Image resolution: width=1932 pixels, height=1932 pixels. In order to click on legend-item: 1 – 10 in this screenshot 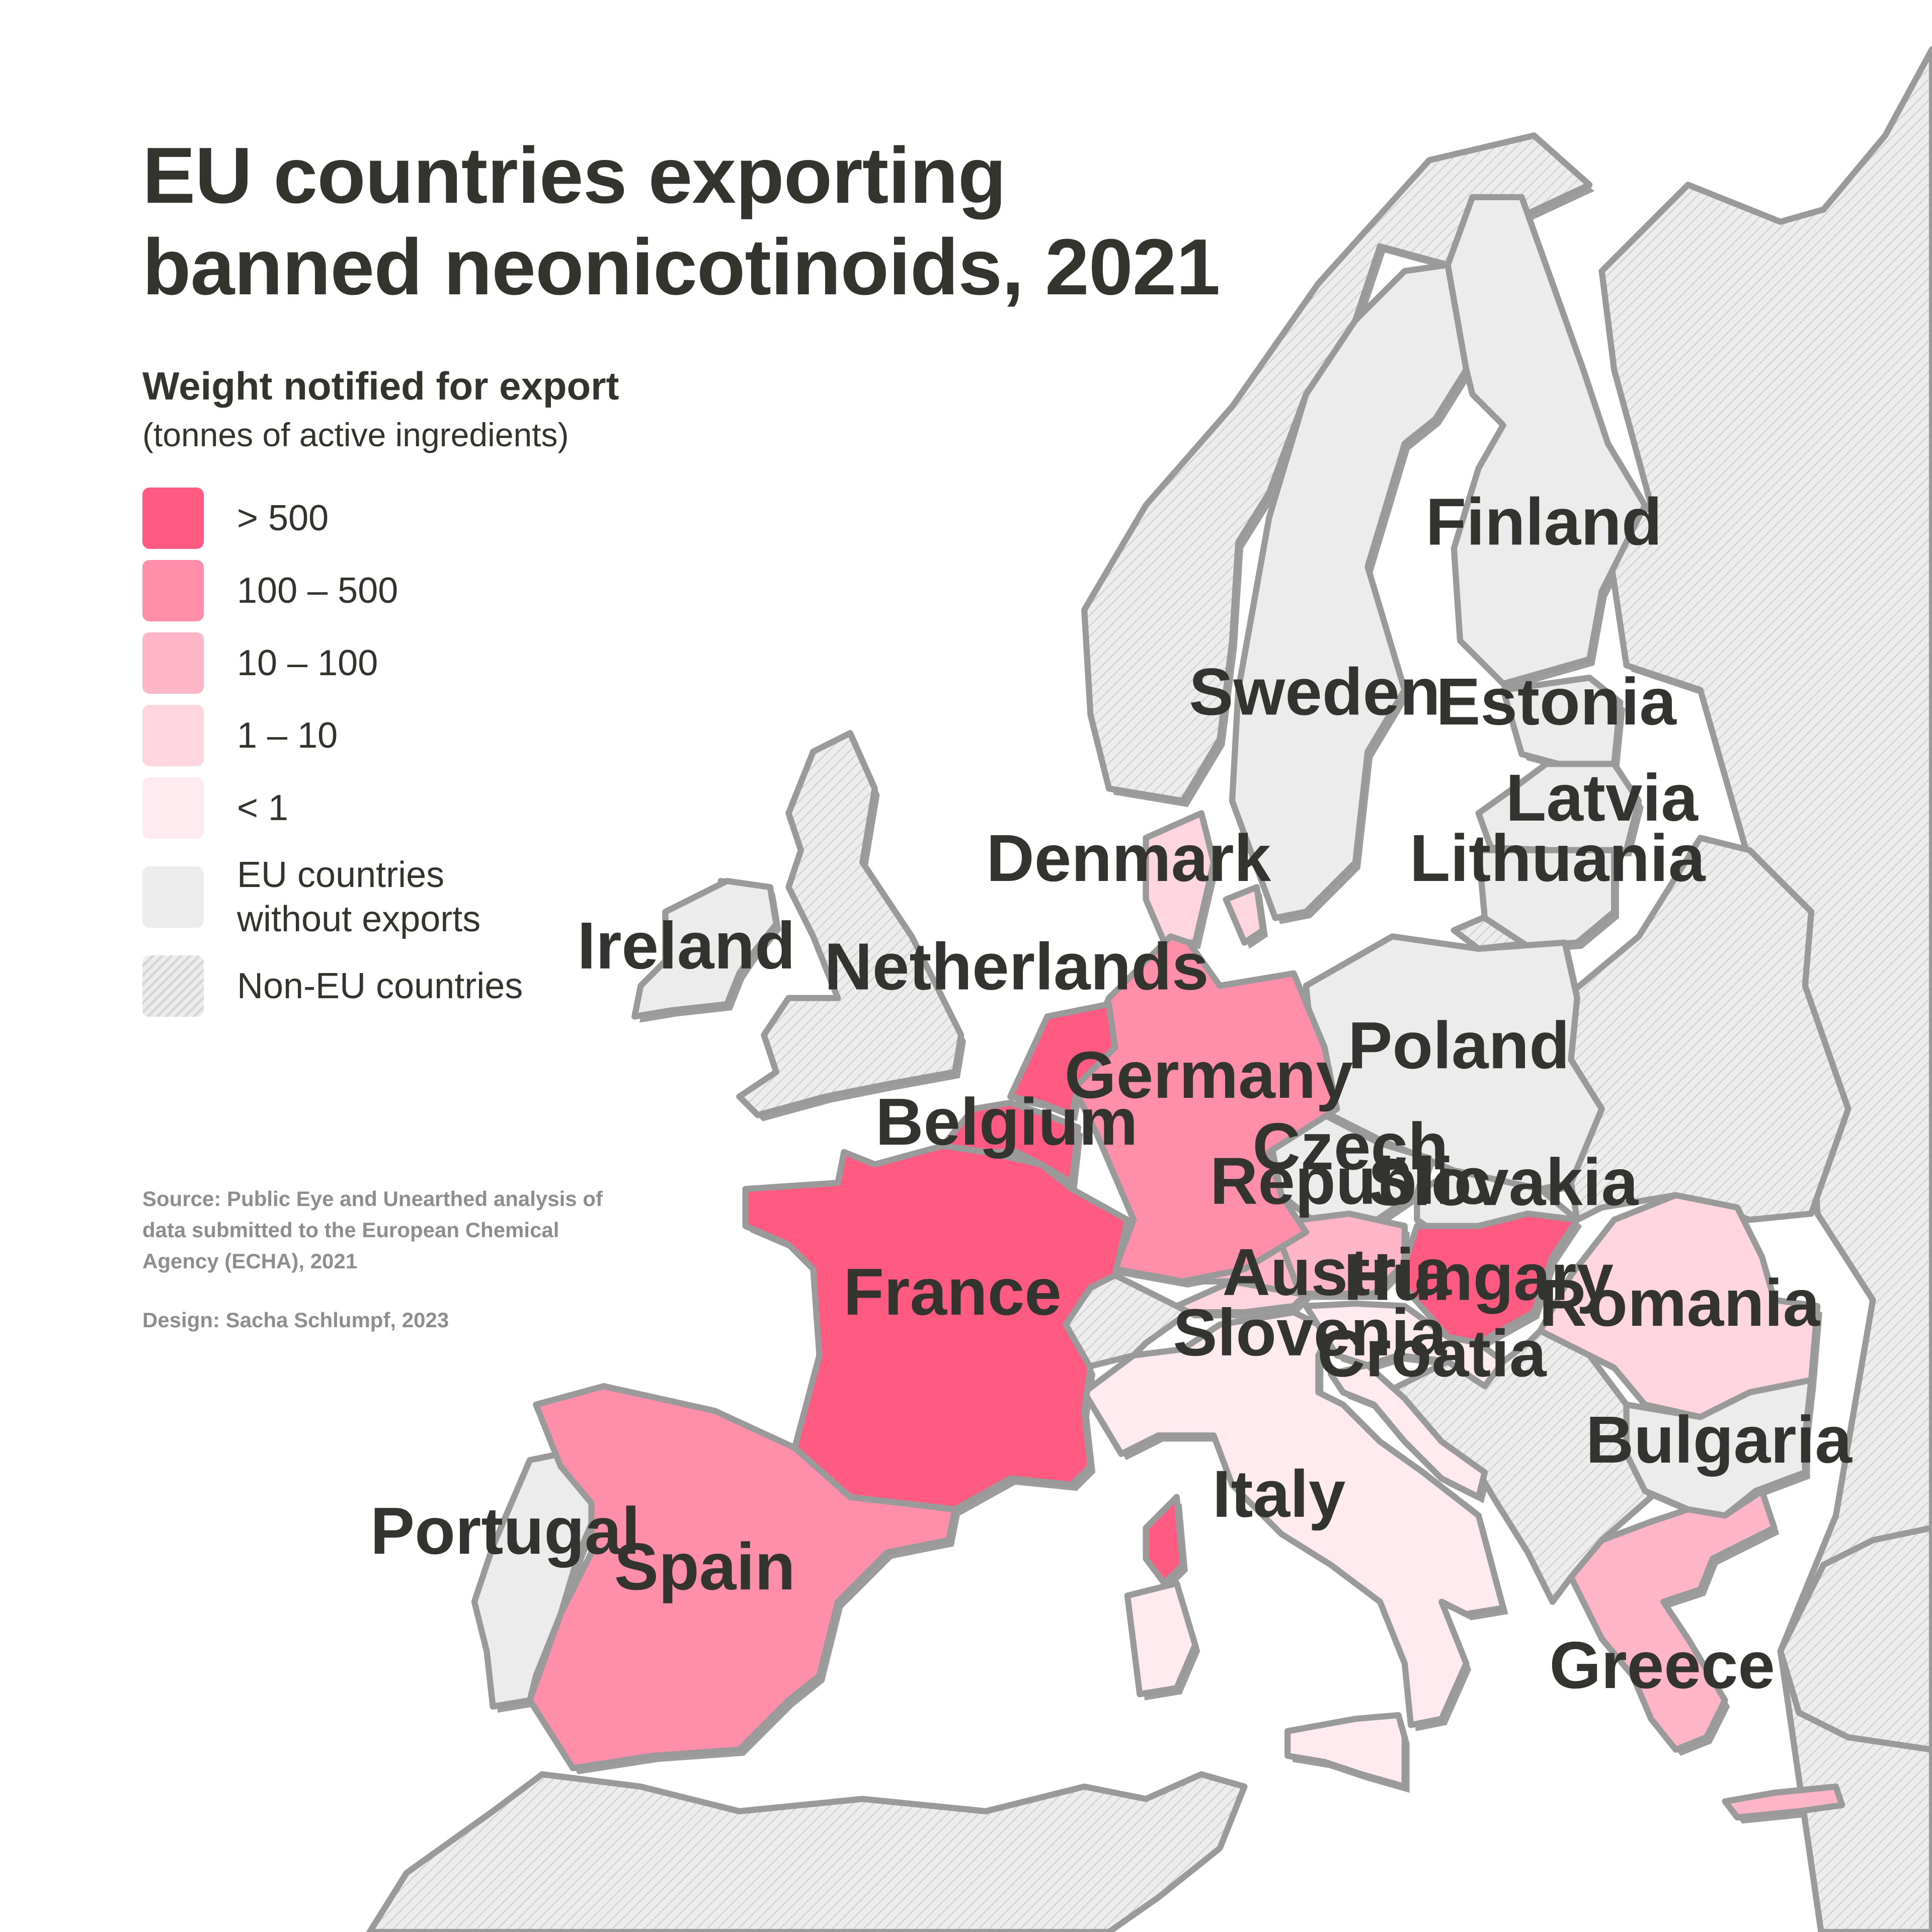, I will do `click(345, 736)`.